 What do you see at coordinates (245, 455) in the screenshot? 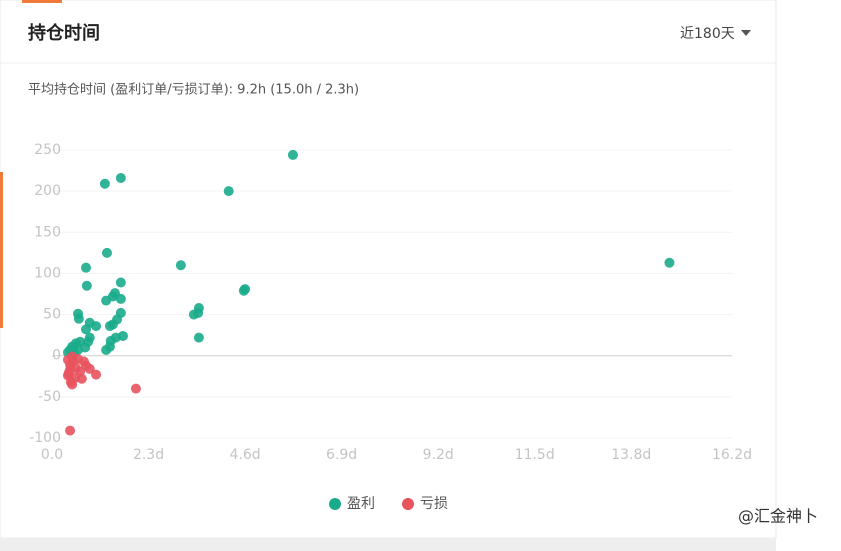
I see `x-tick-label: 4.6d` at bounding box center [245, 455].